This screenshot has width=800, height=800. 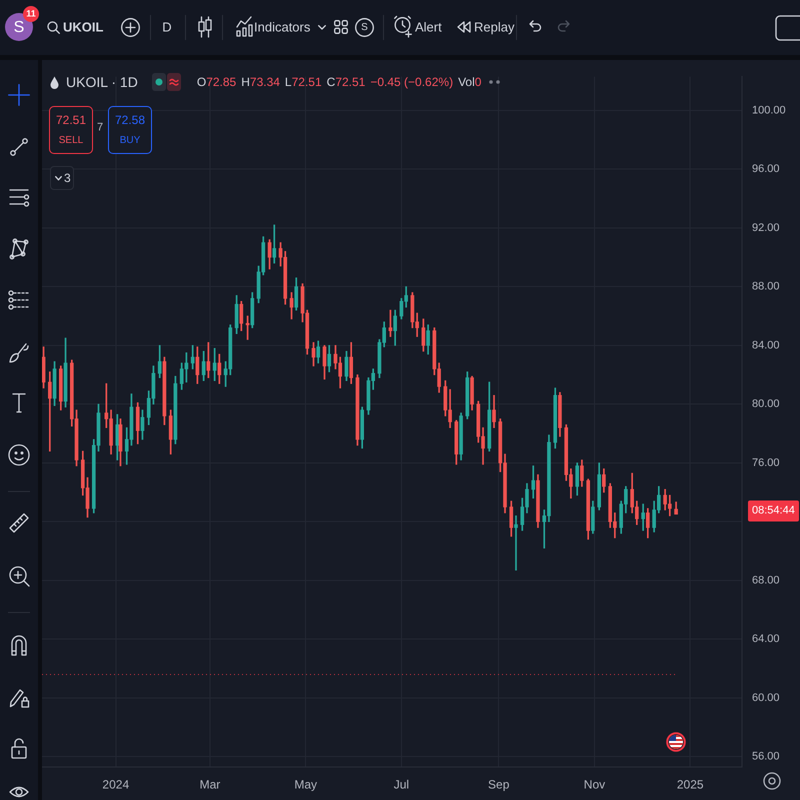 I want to click on y-tick-label: 68.00, so click(x=766, y=580).